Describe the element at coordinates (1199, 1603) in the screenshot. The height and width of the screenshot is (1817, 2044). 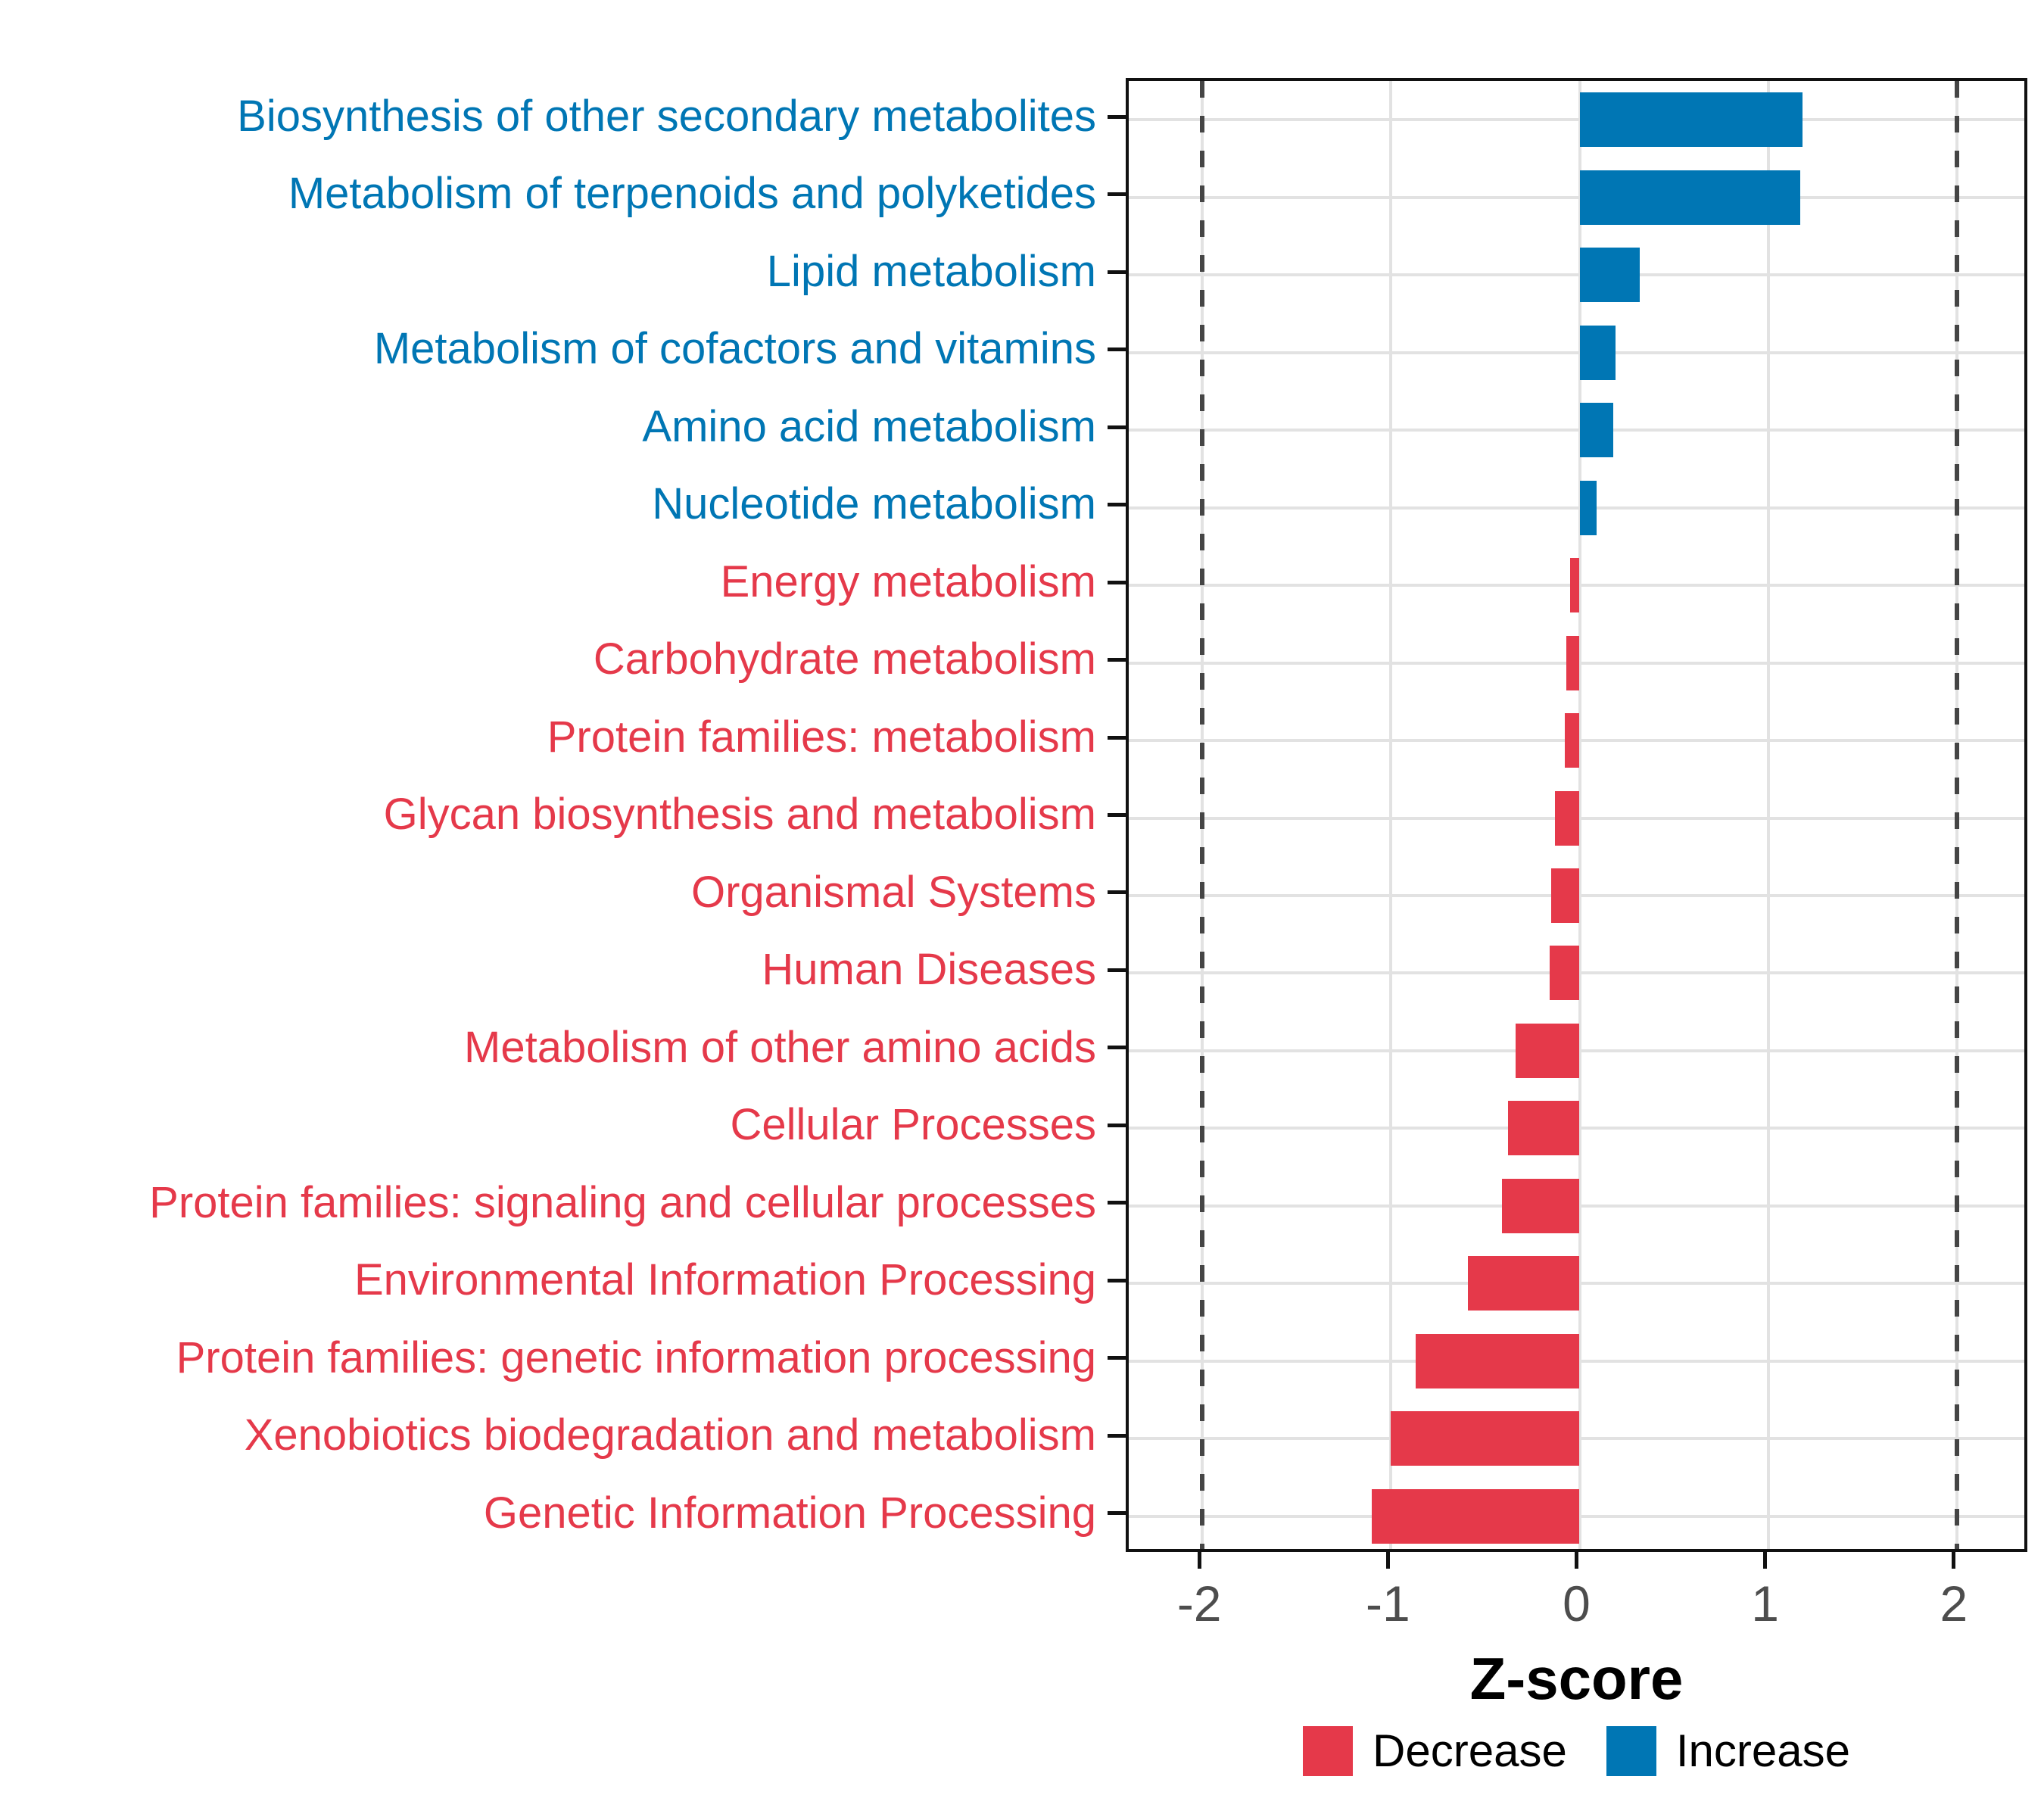
I see `x-tick-label: -2` at that location.